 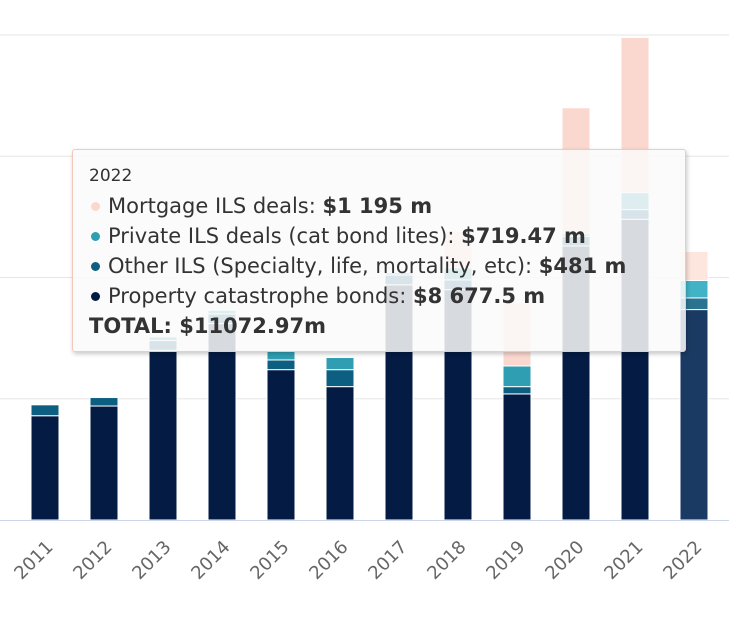 What do you see at coordinates (111, 176) in the screenshot?
I see `tooltip-title: 2022` at bounding box center [111, 176].